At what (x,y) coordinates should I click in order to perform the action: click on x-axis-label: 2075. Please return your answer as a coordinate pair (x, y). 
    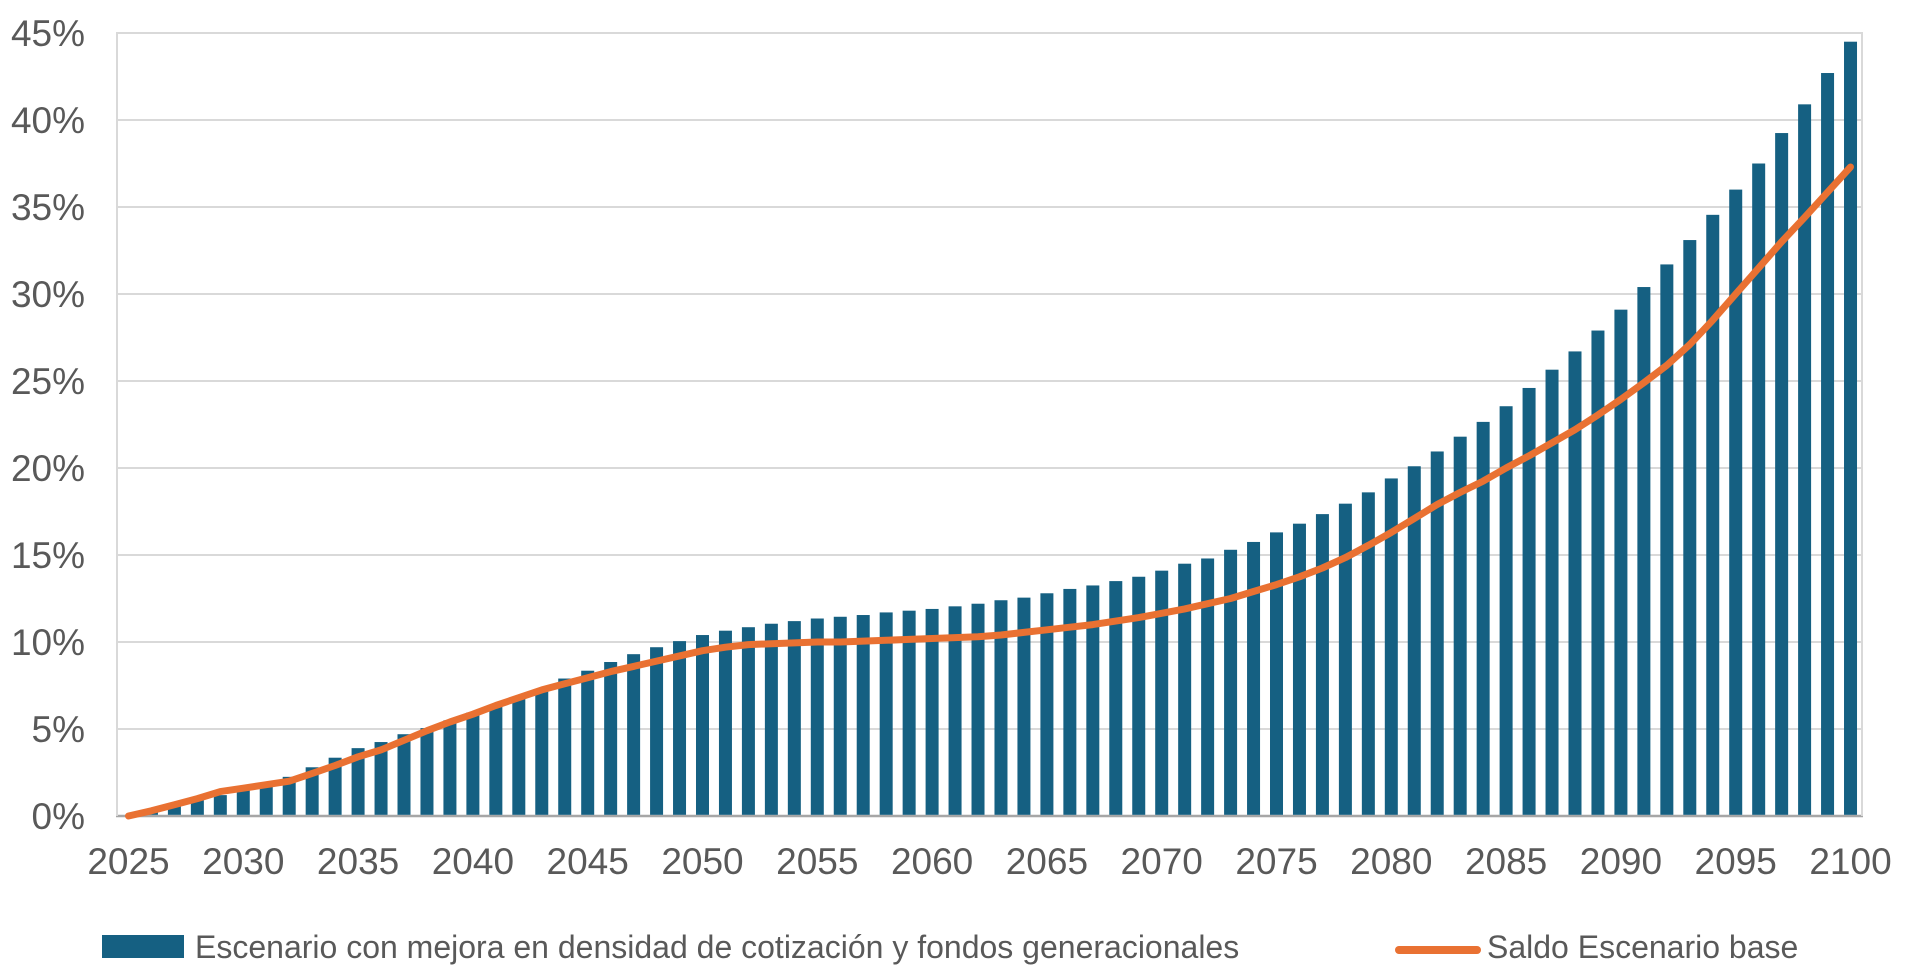
    Looking at the image, I should click on (1276, 861).